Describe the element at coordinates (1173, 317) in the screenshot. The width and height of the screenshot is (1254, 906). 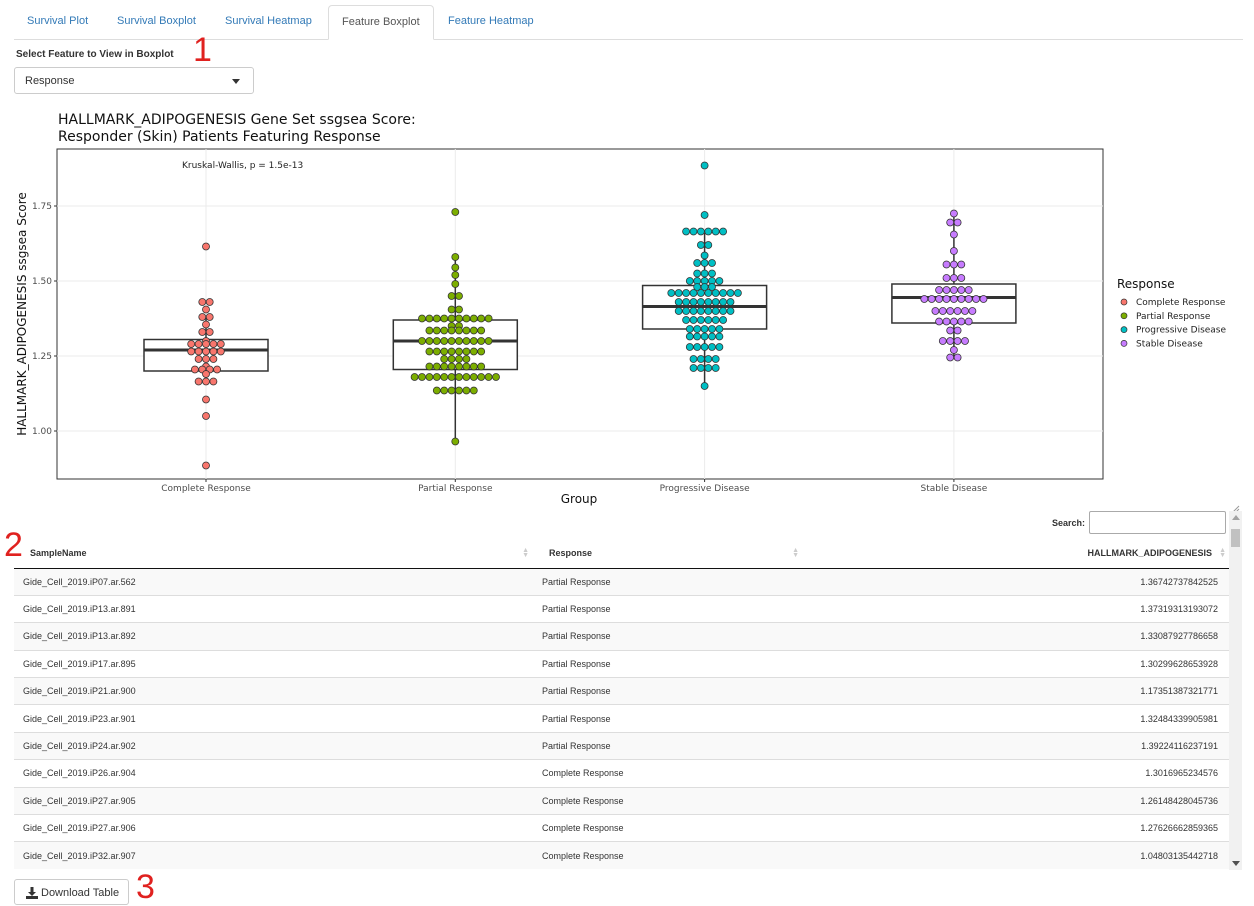
I see `legend-label: Partial Response` at that location.